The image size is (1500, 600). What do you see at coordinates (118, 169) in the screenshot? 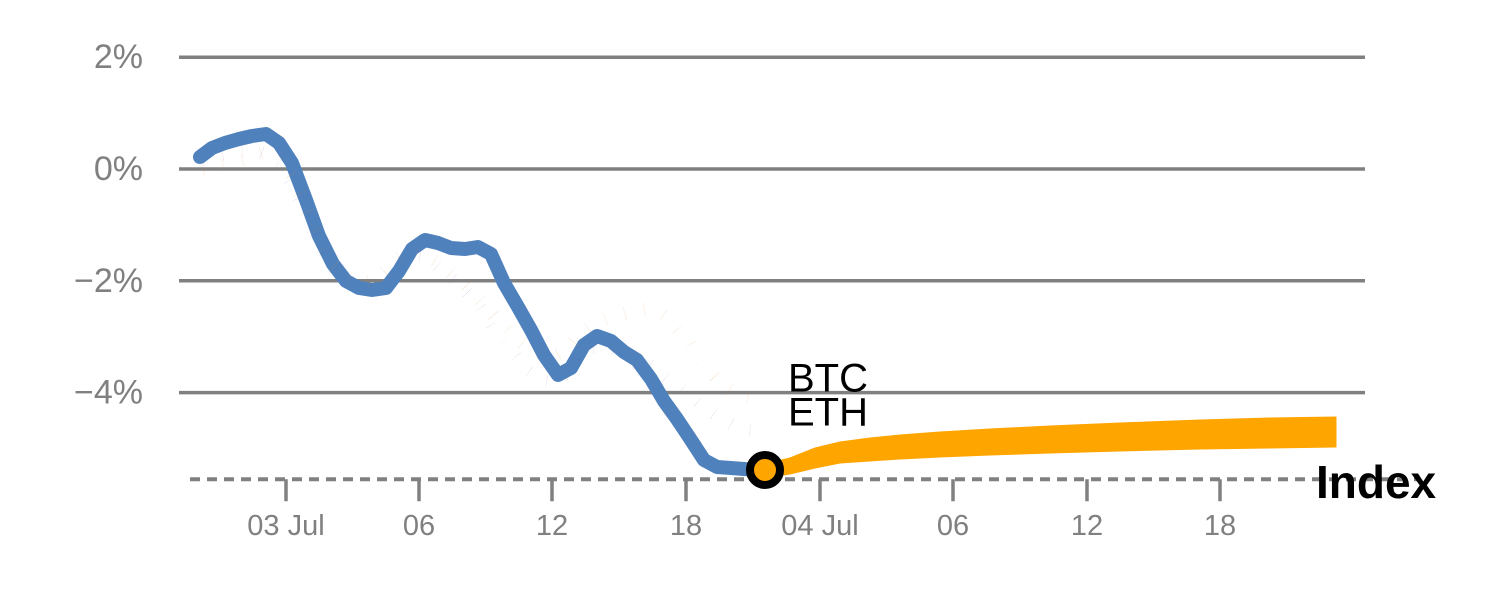
I see `y-tick-label-1: 0%` at bounding box center [118, 169].